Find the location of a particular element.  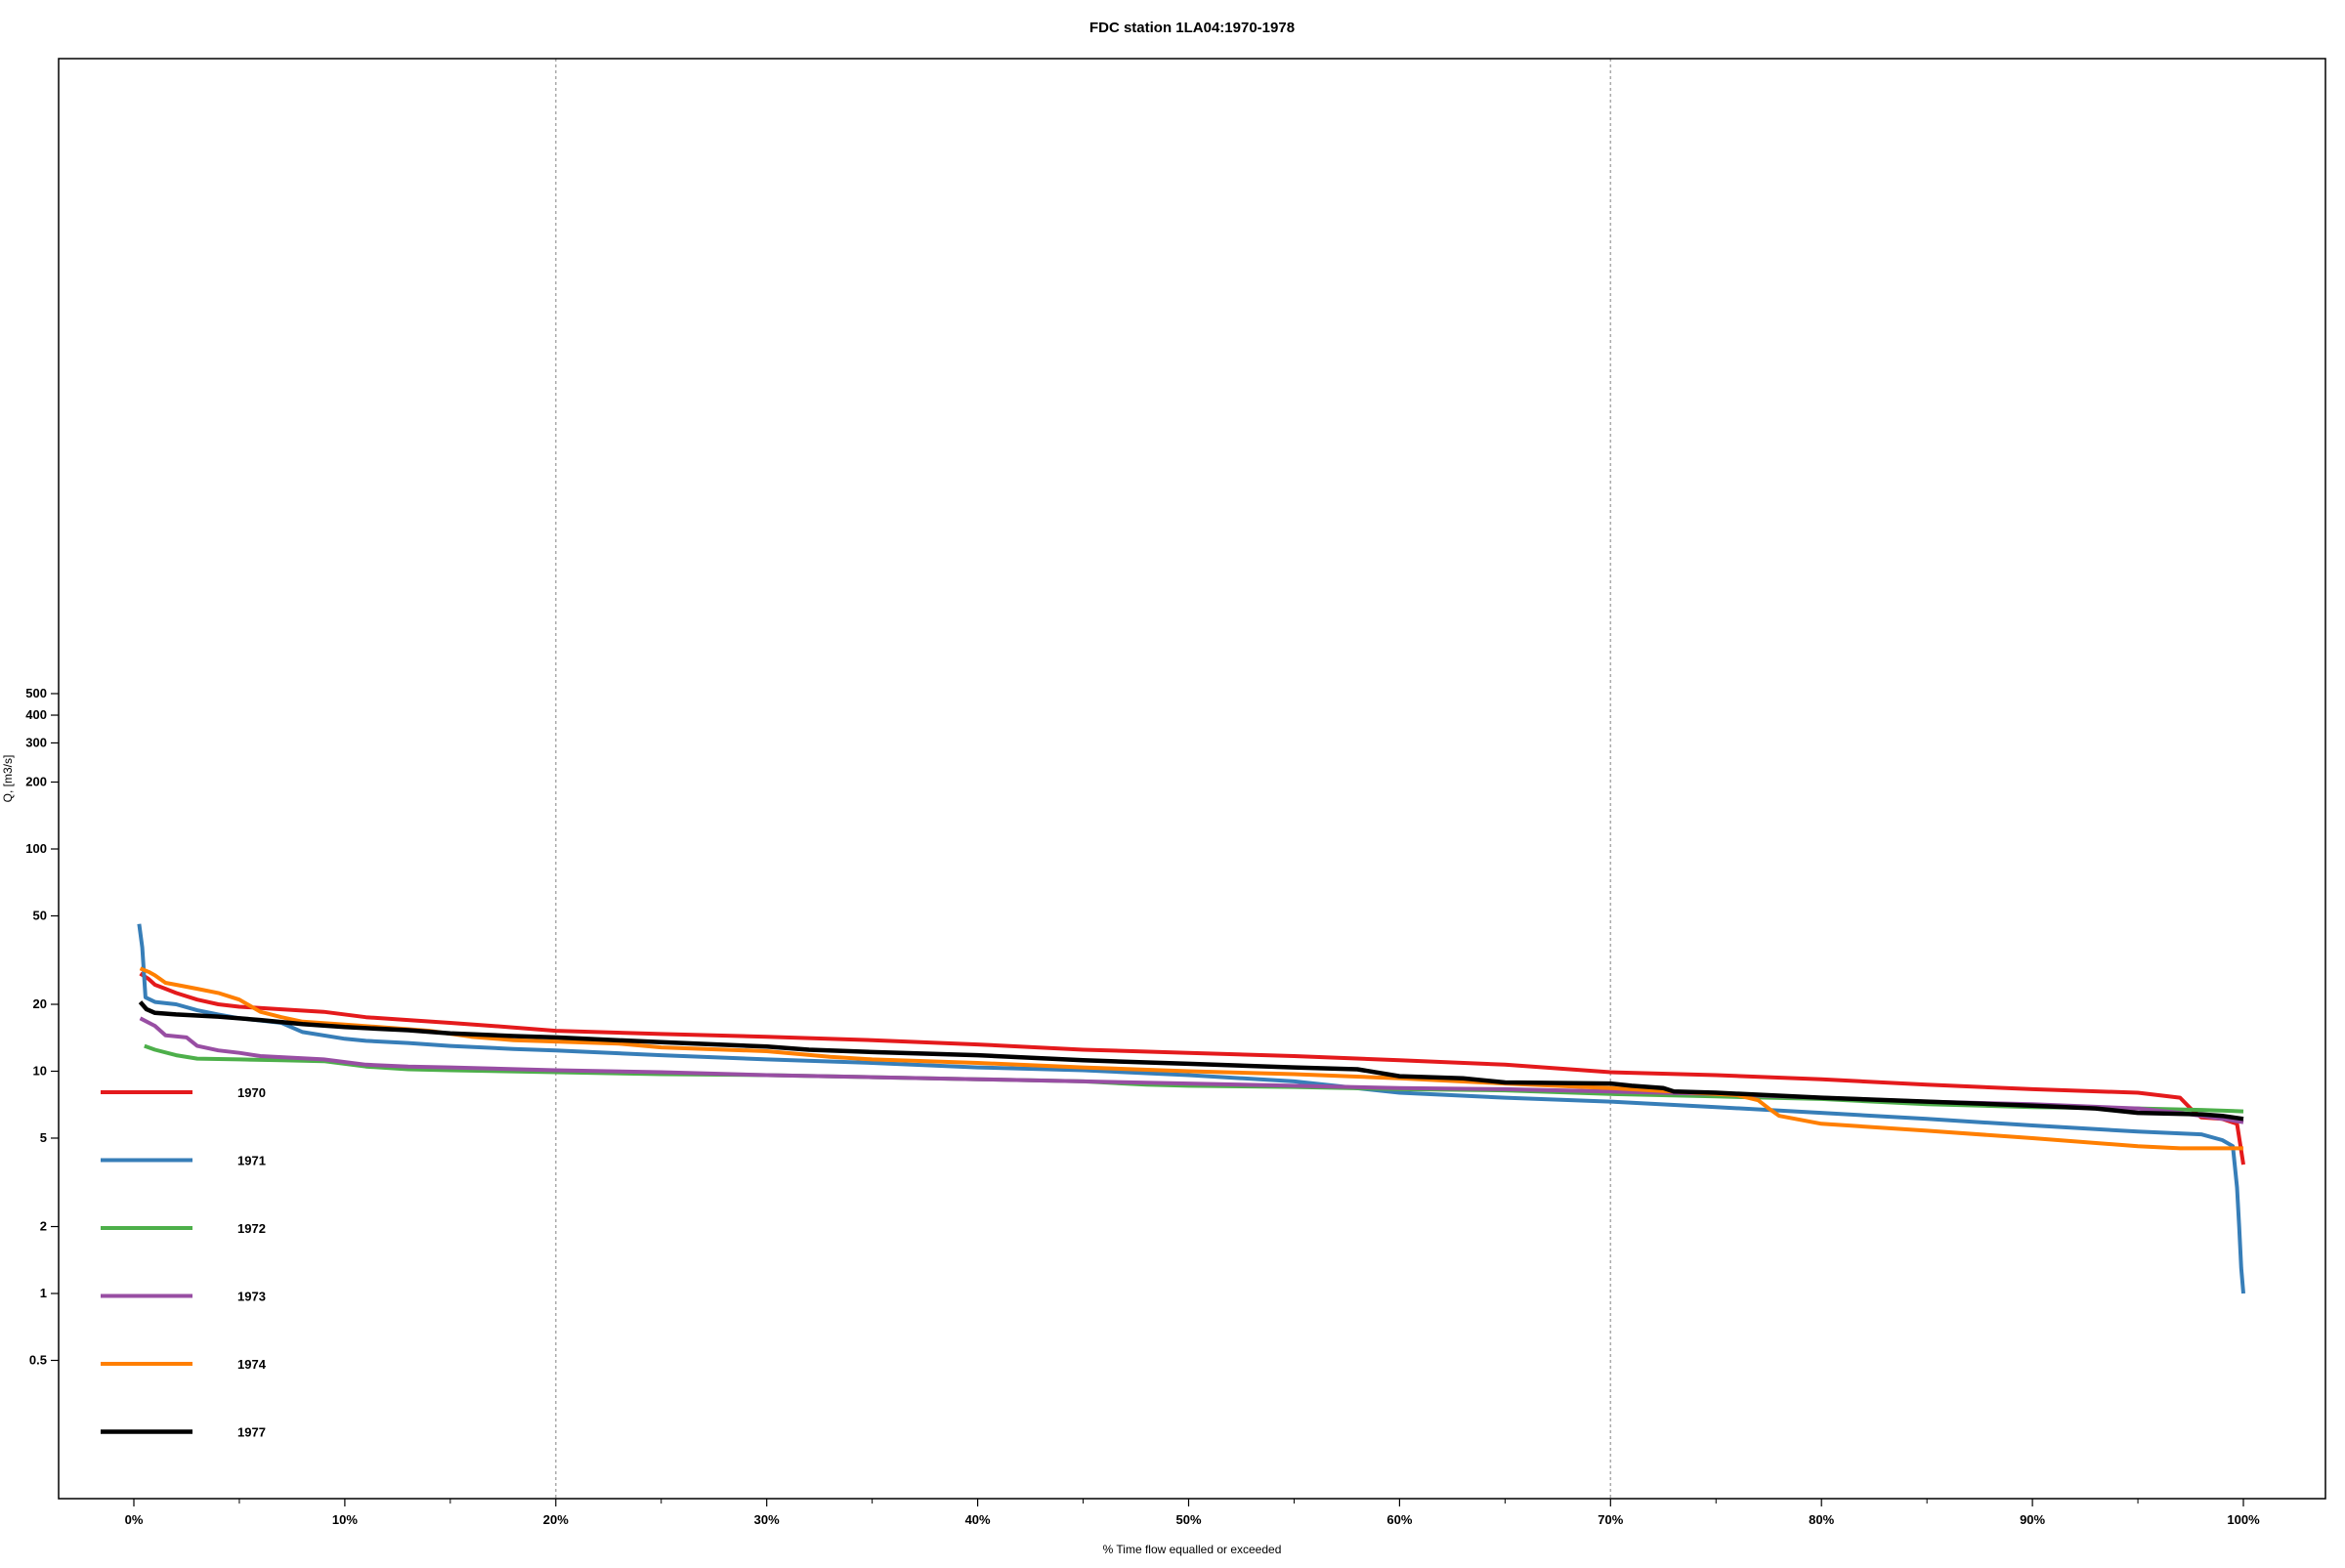

x-tick-label: 30% is located at coordinates (767, 1519).